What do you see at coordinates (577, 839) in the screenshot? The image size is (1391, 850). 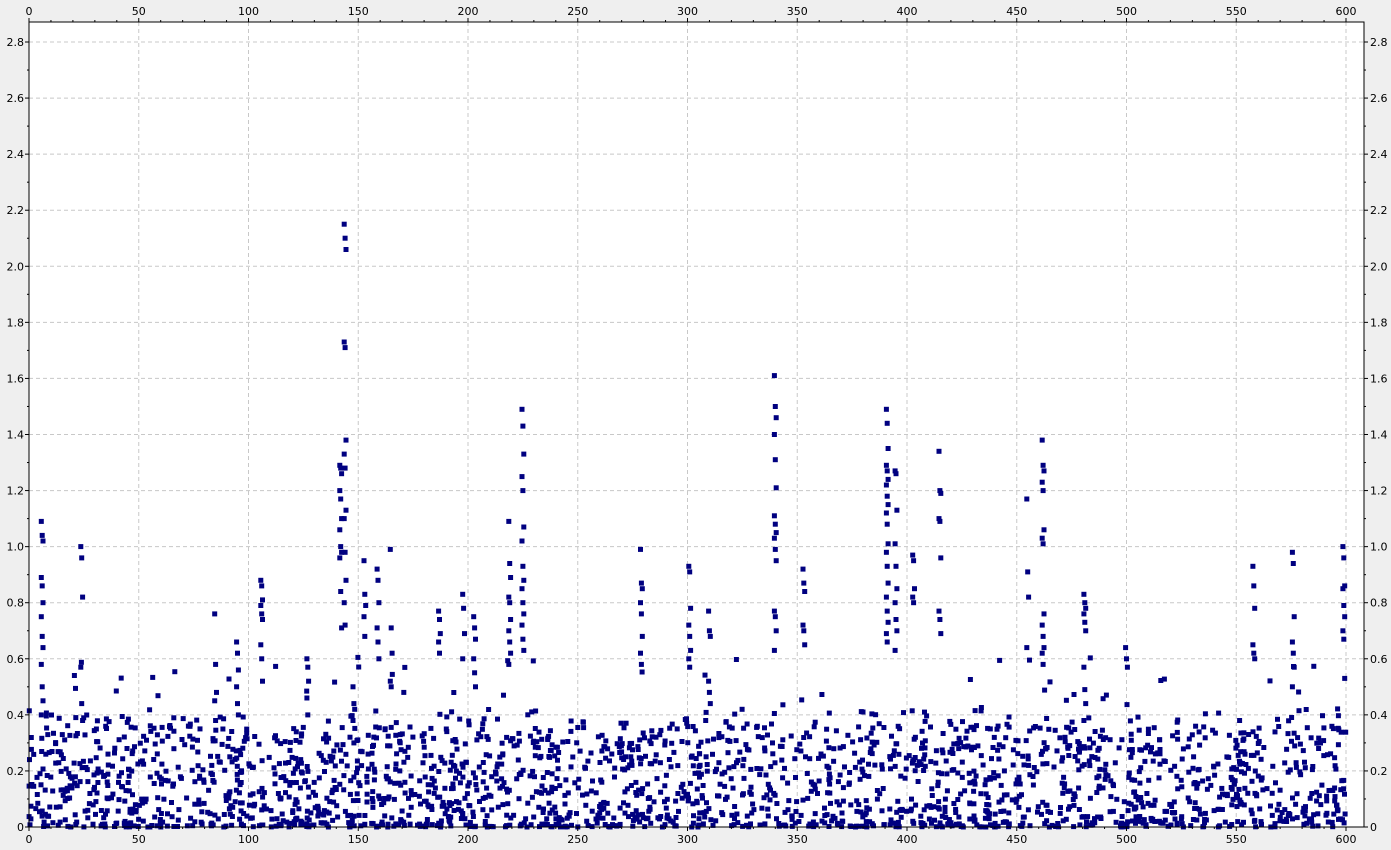 I see `x-tick-label-bottom: 250` at bounding box center [577, 839].